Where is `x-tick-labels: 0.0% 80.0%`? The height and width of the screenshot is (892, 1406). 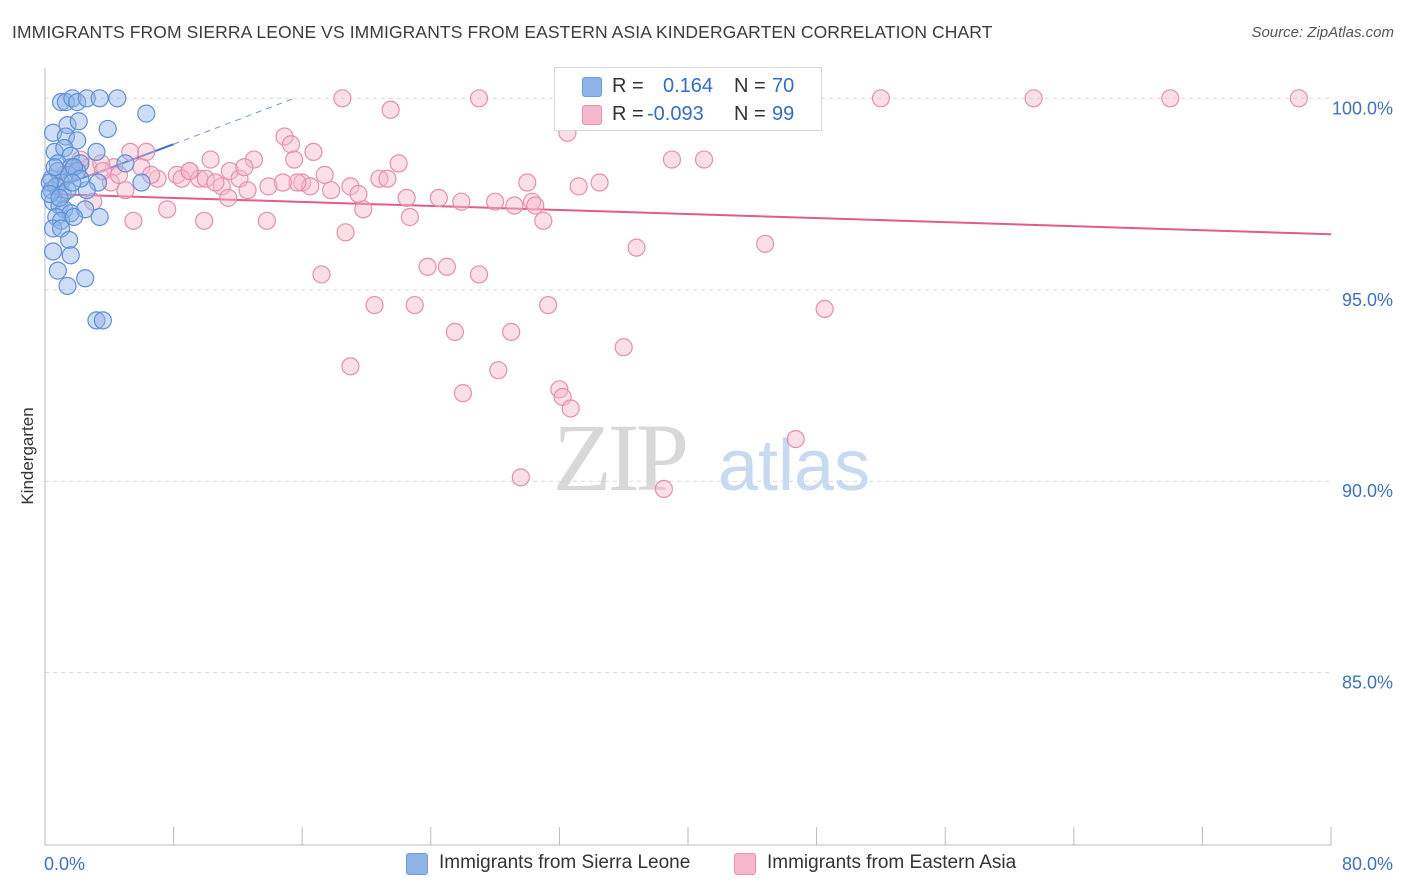 x-tick-labels: 0.0% 80.0% is located at coordinates (718, 864).